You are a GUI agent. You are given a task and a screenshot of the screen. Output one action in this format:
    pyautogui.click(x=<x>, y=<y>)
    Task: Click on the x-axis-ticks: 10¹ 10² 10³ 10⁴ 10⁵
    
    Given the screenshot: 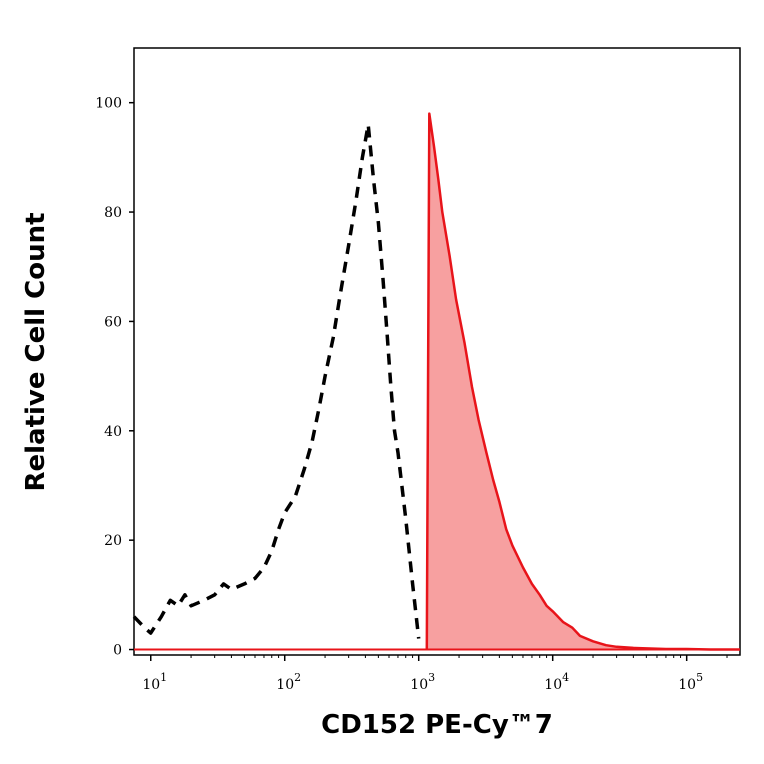 What is the action you would take?
    pyautogui.click(x=435, y=674)
    